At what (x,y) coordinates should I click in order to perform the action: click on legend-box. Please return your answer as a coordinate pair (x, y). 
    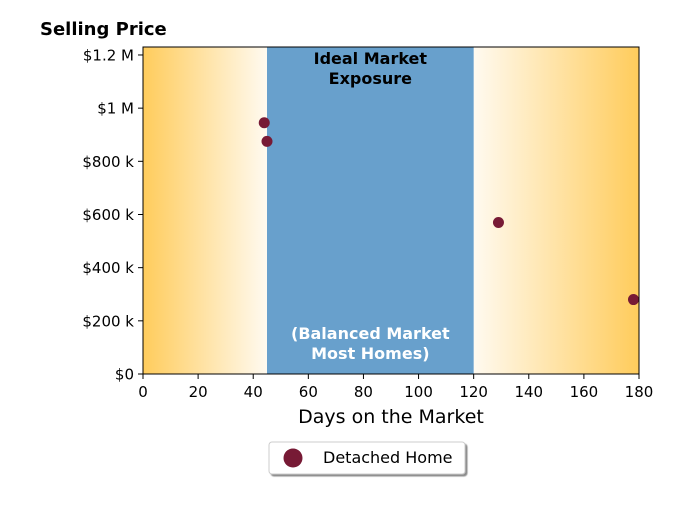
    Looking at the image, I should click on (367, 458).